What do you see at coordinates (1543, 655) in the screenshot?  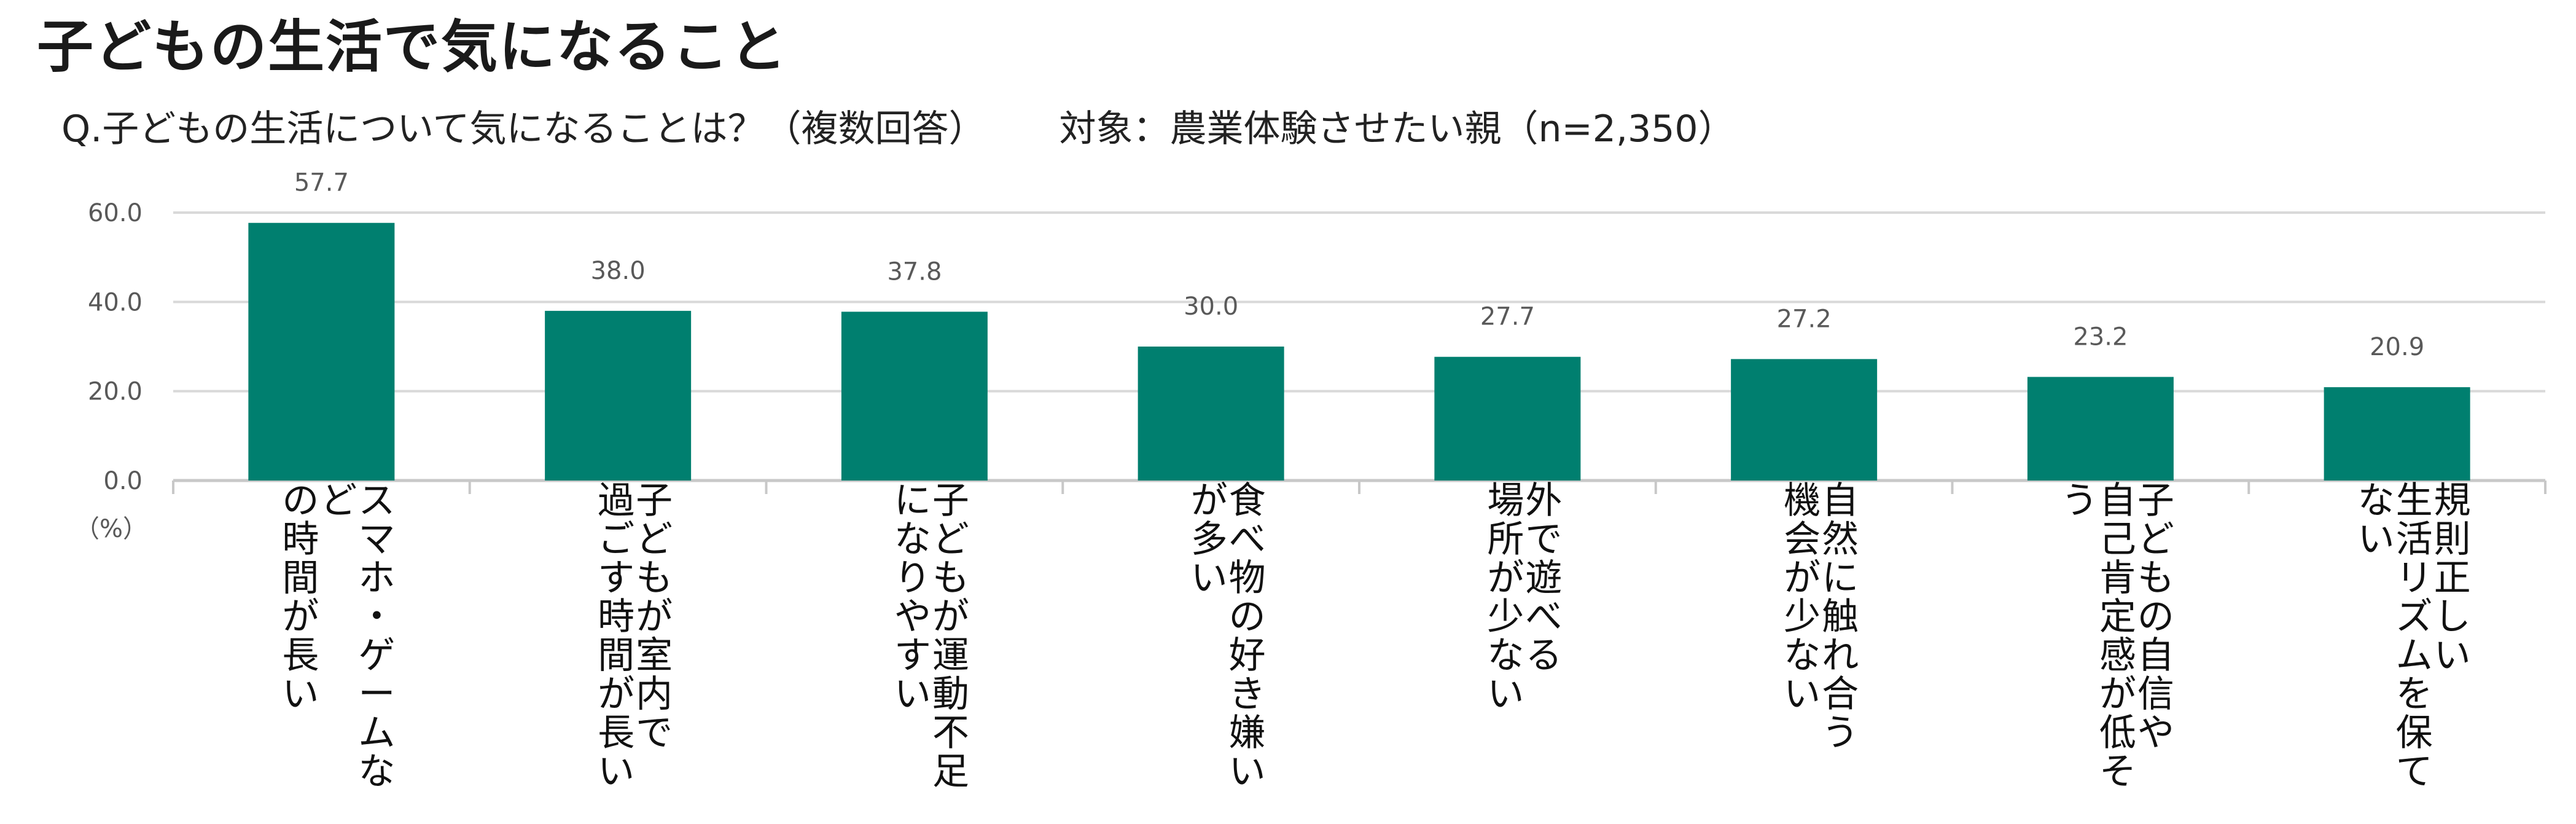 I see `category-label-char: る` at bounding box center [1543, 655].